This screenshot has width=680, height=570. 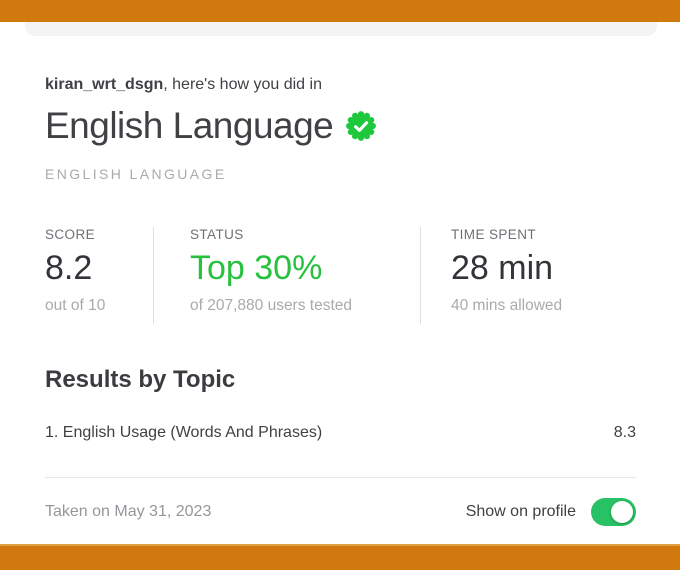 I want to click on title-row: English Language, so click(x=211, y=126).